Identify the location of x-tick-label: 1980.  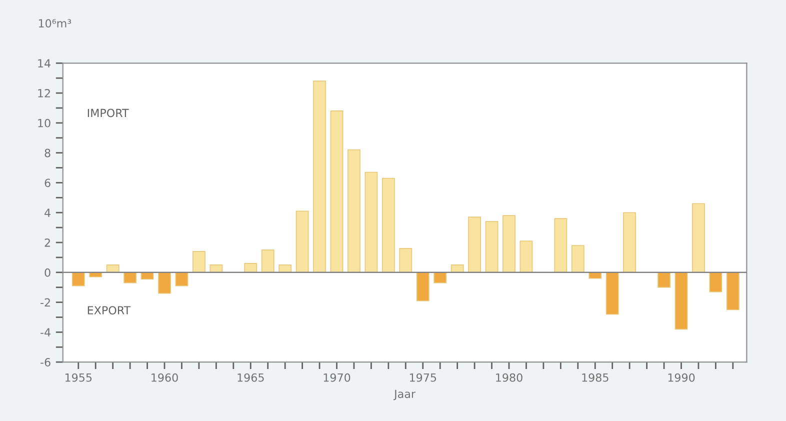
(509, 377).